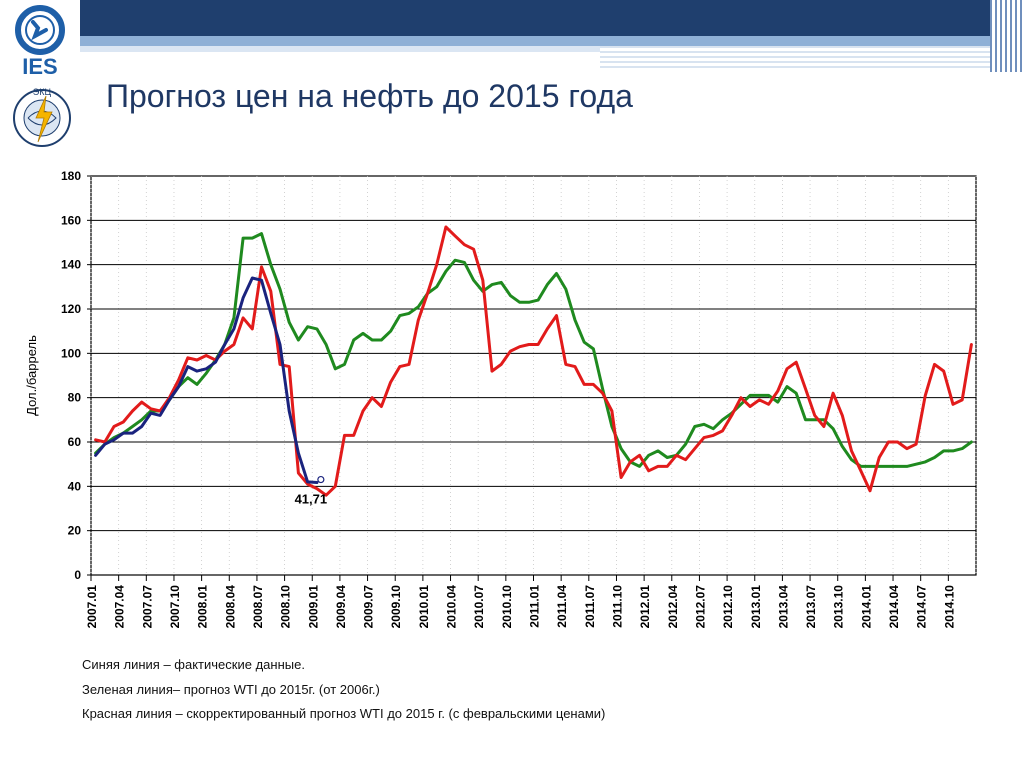 This screenshot has width=1024, height=768. I want to click on y-tick-label: 100, so click(71, 353).